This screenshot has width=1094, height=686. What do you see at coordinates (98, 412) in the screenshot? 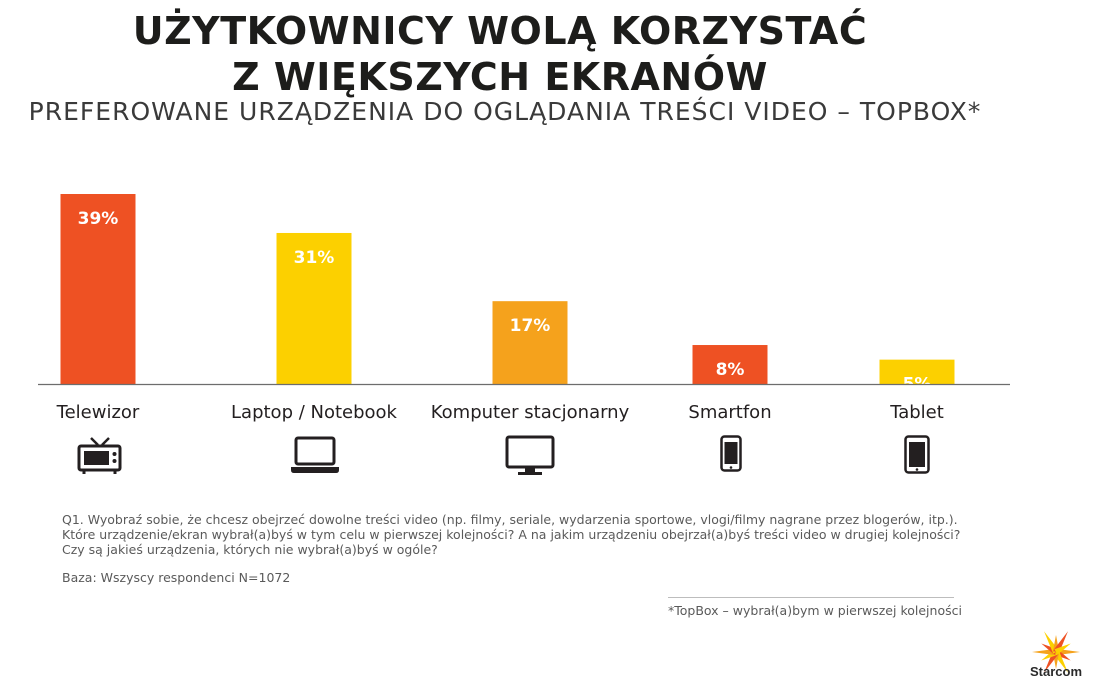
I see `category-label-1: Telewizor` at bounding box center [98, 412].